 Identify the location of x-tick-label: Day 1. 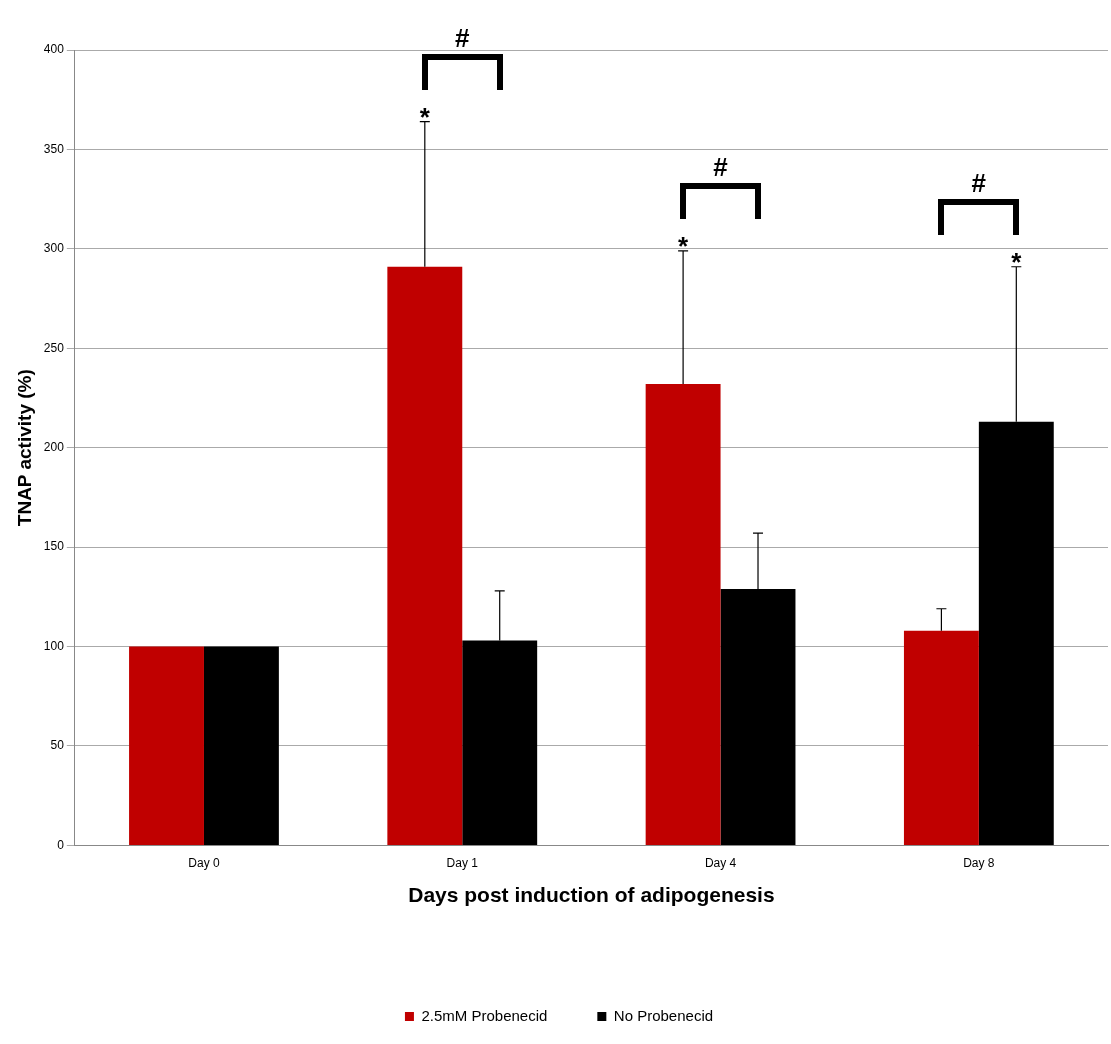
(462, 862).